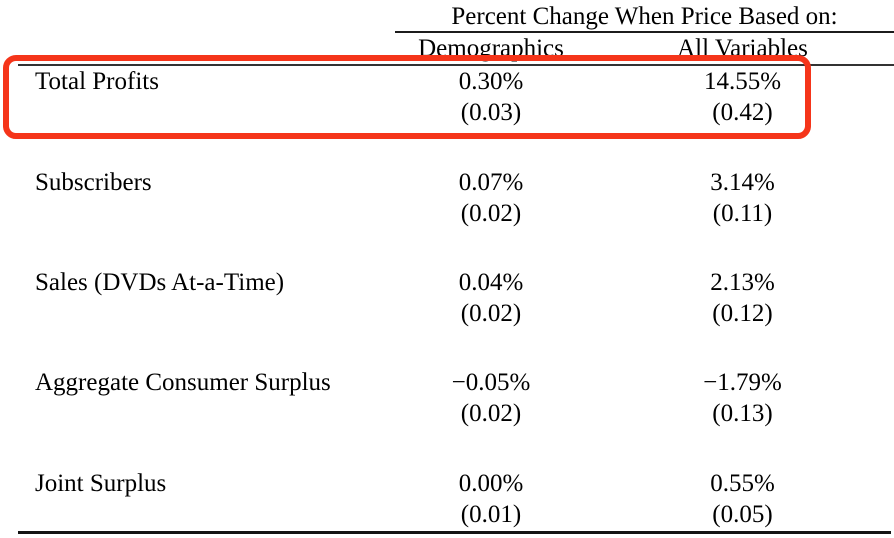 This screenshot has height=538, width=894. I want to click on all-variables-value: −1.79%, so click(742, 382).